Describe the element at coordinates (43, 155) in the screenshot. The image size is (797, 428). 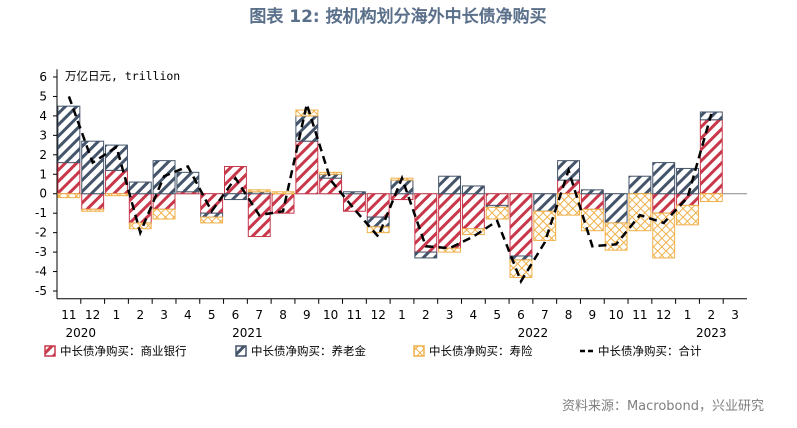
I see `y-tick-label: 2` at that location.